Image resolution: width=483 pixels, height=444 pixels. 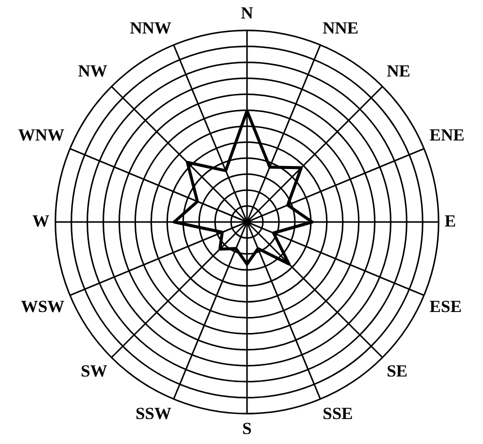 I want to click on spoke-label: SW, so click(x=94, y=370).